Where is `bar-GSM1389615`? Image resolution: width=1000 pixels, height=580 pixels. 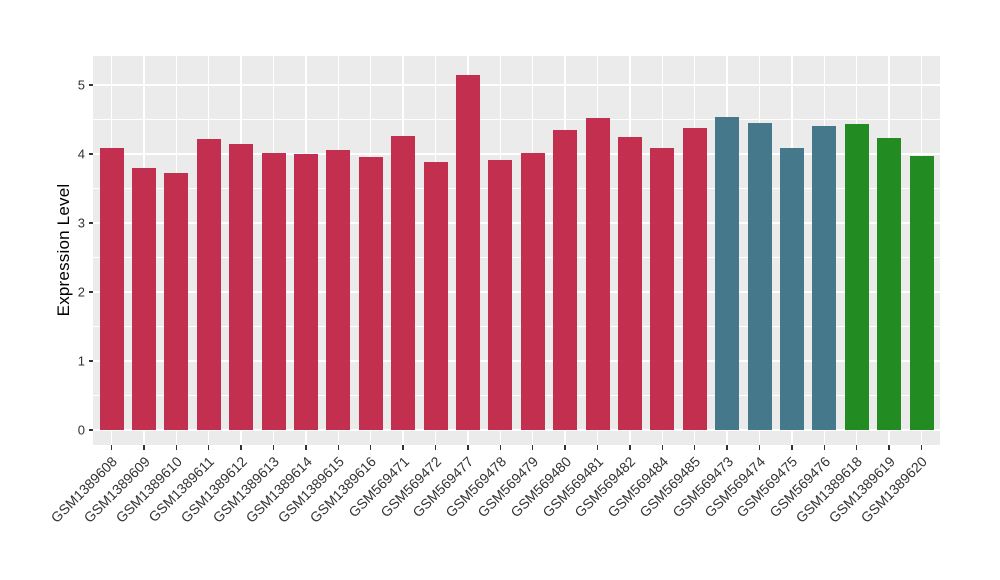
bar-GSM1389615 is located at coordinates (338, 289).